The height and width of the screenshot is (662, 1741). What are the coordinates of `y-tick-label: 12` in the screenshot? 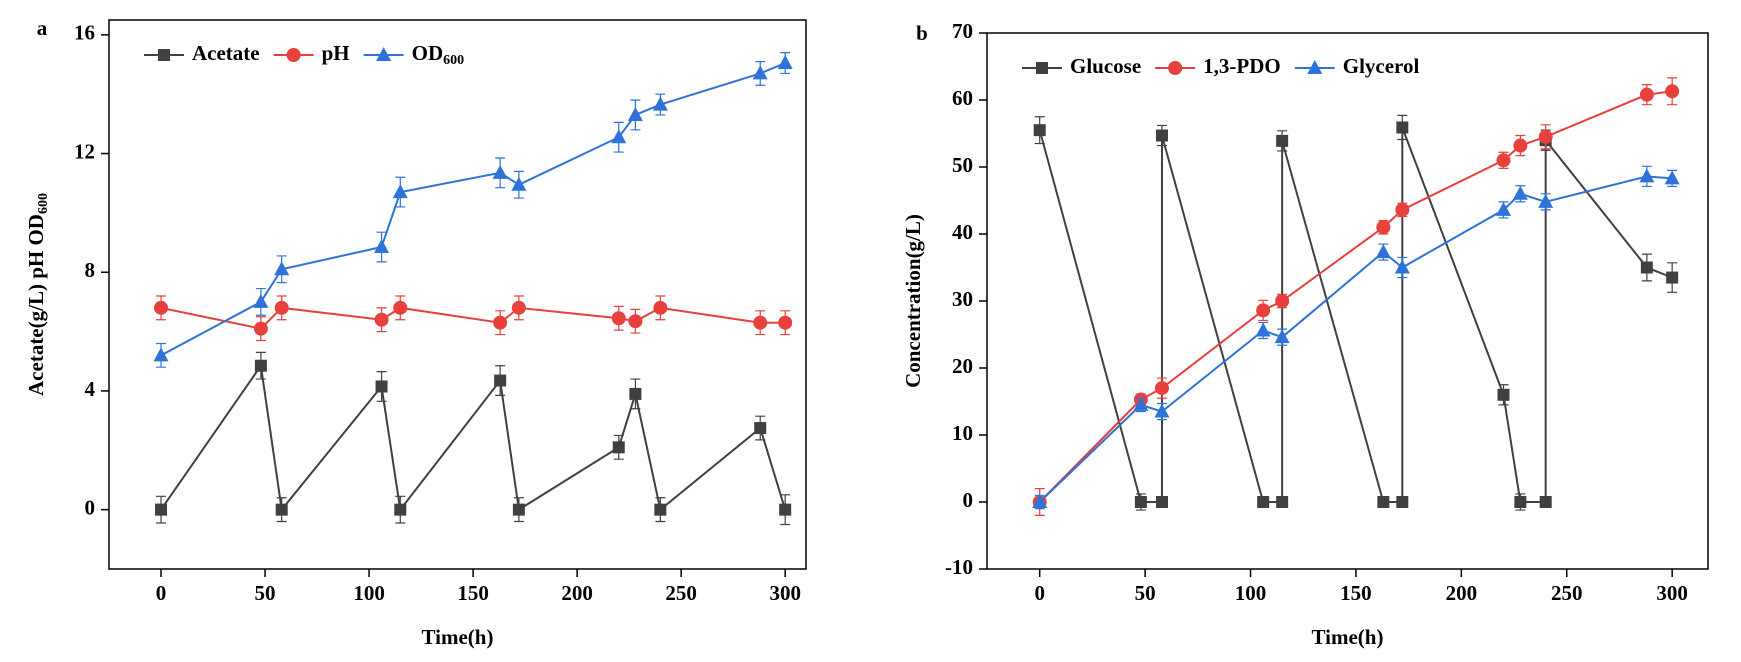 It's located at (84, 151).